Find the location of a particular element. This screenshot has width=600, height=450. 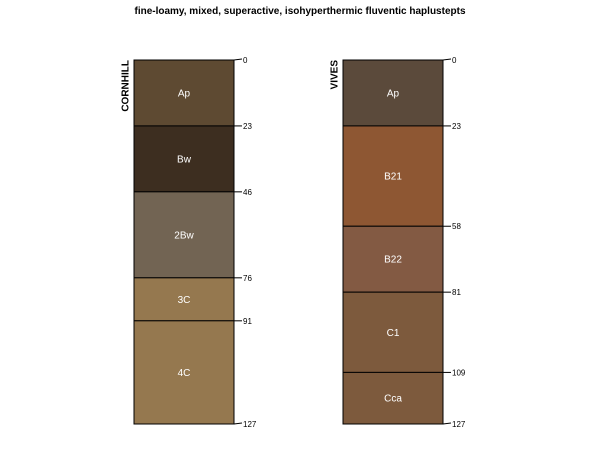

horizon-label: B22 is located at coordinates (393, 260).